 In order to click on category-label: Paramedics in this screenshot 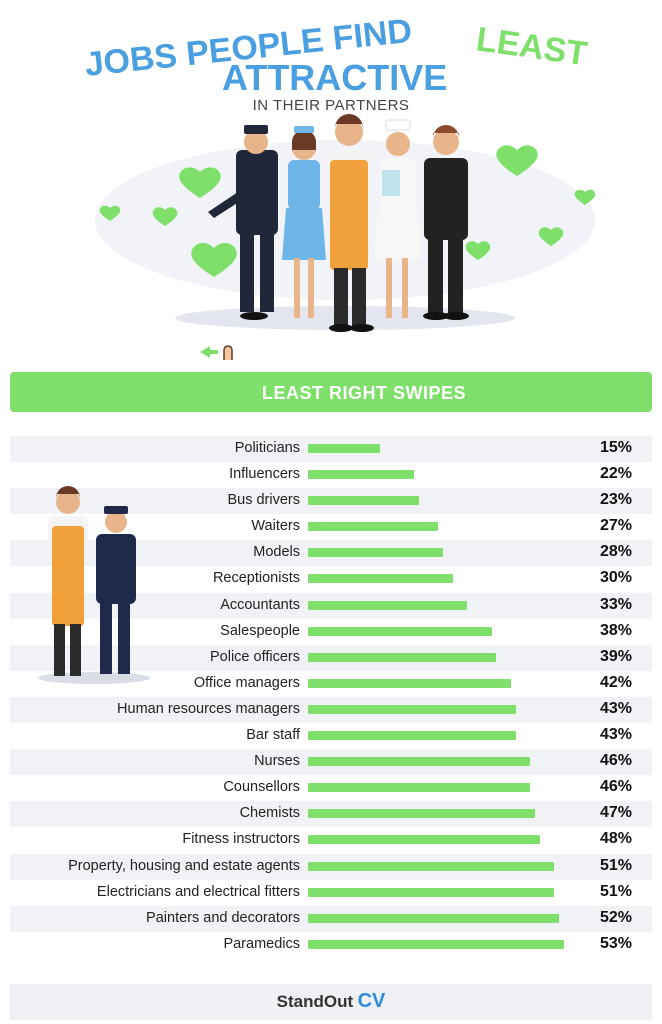, I will do `click(261, 943)`.